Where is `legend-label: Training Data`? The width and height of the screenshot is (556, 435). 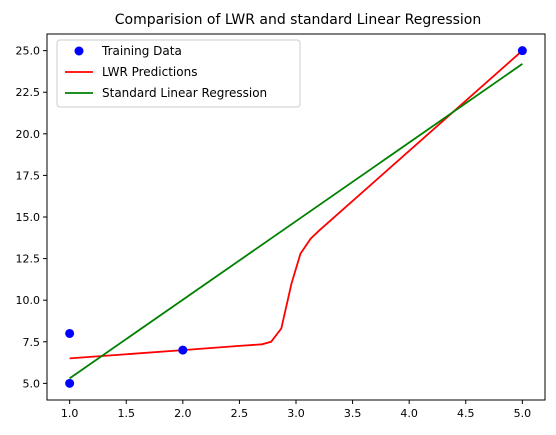
legend-label: Training Data is located at coordinates (141, 51).